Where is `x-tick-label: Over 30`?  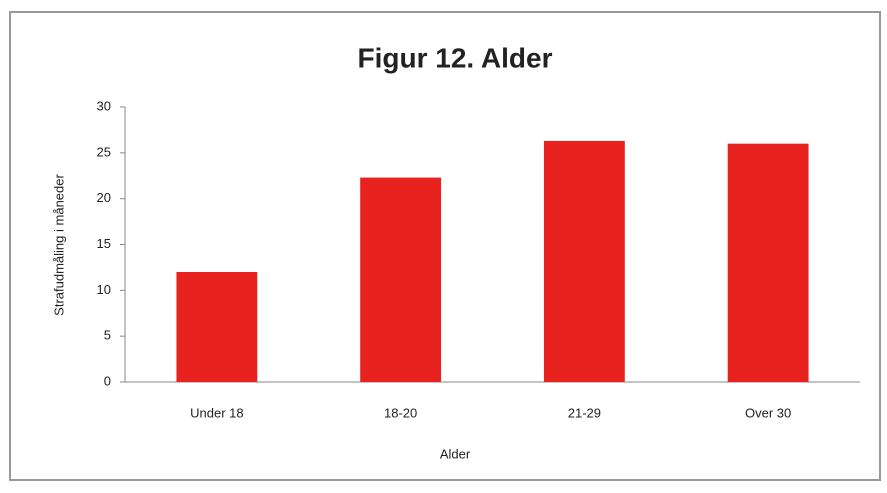 x-tick-label: Over 30 is located at coordinates (768, 412).